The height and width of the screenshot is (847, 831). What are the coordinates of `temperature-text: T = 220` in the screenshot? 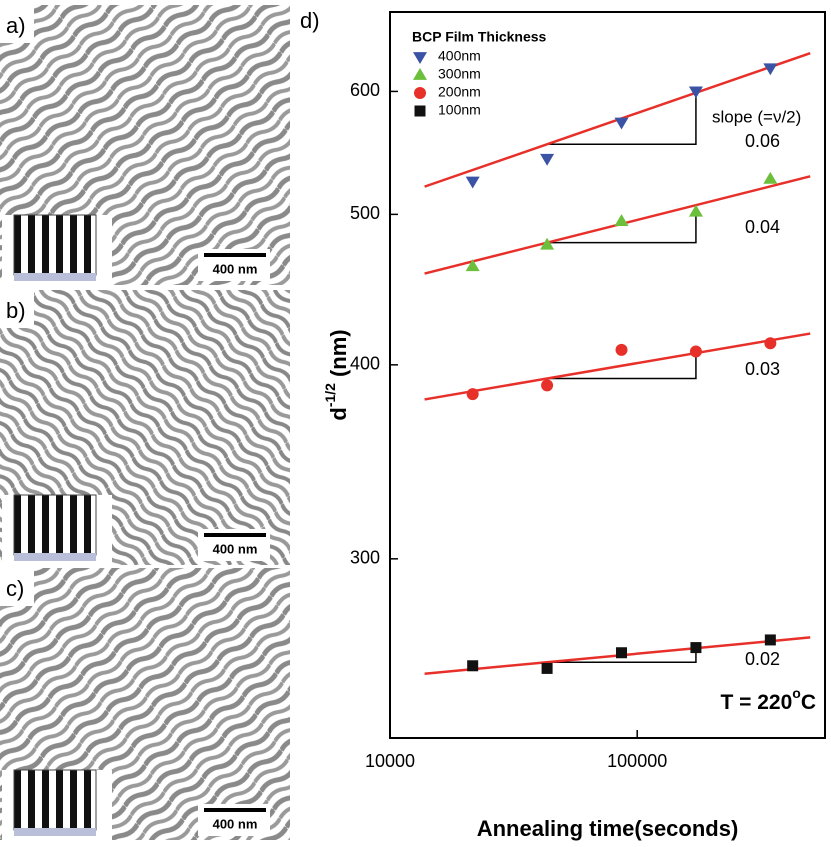 It's located at (756, 702).